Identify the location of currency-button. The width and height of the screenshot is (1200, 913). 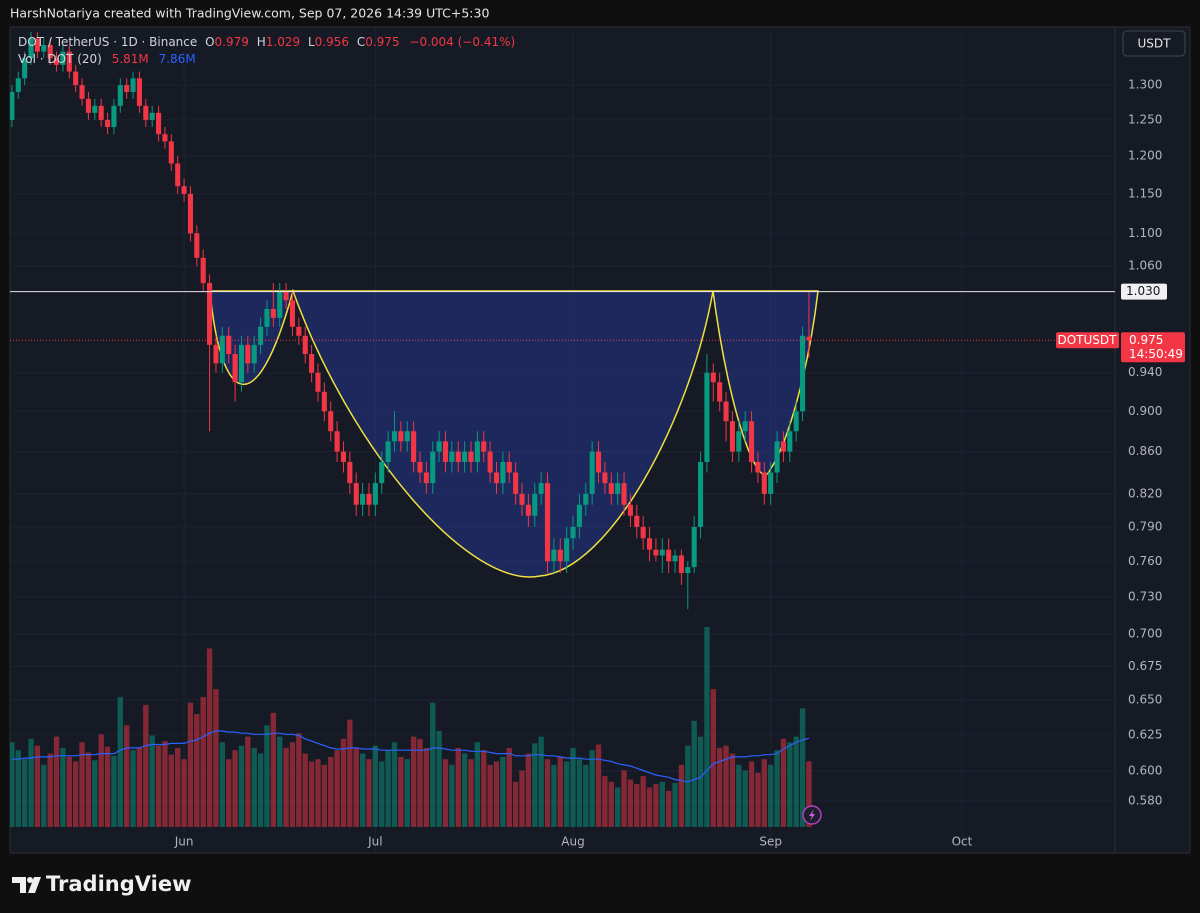
(1154, 43).